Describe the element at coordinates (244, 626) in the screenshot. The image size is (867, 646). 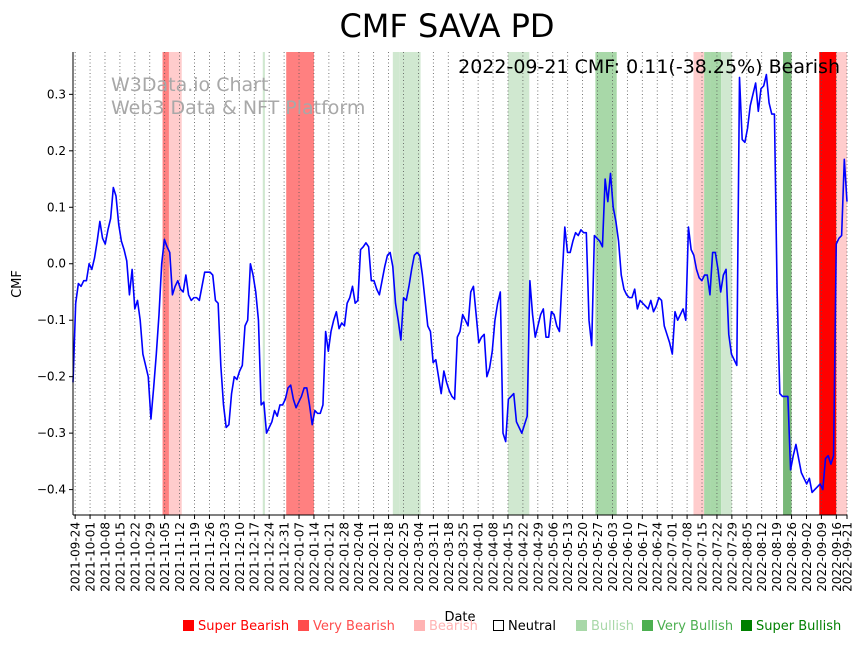
I see `legend-label: Super Bearish` at that location.